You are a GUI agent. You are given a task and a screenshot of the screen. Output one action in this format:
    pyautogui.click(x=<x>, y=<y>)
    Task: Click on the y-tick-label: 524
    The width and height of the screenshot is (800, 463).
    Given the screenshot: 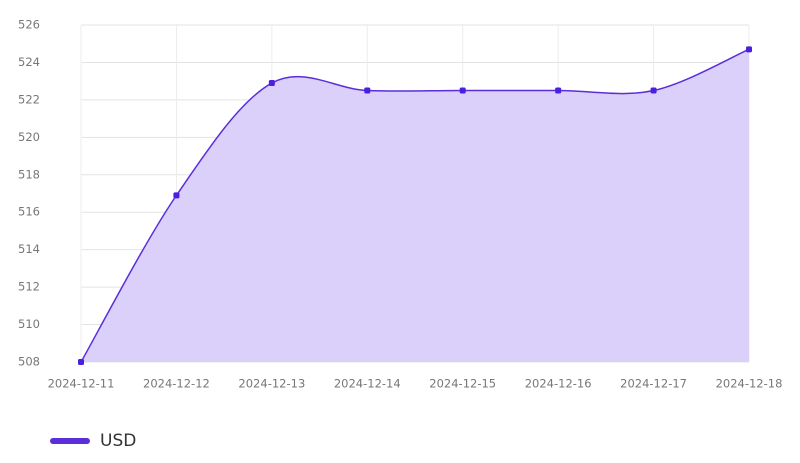 What is the action you would take?
    pyautogui.click(x=29, y=62)
    